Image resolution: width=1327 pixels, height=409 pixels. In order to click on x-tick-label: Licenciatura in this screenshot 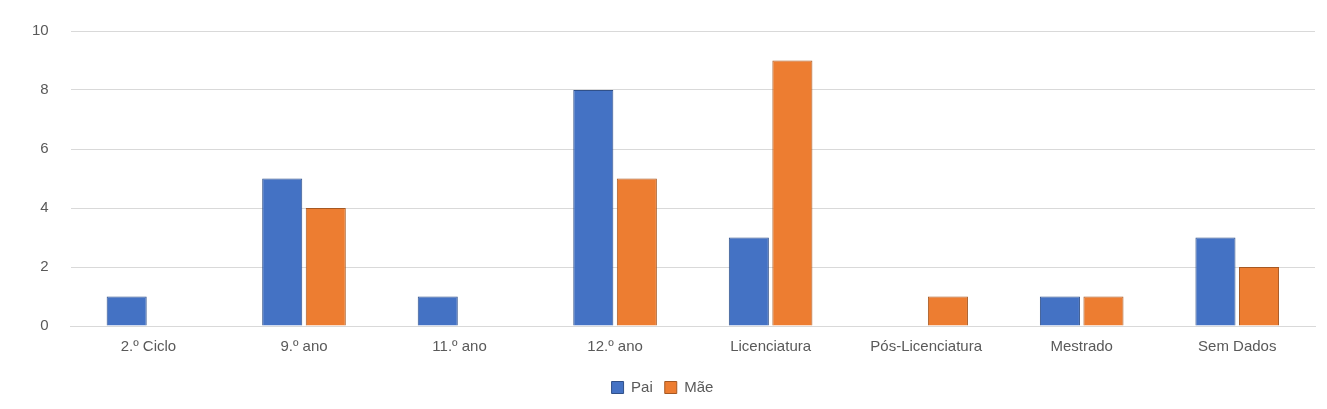, I will do `click(771, 346)`.